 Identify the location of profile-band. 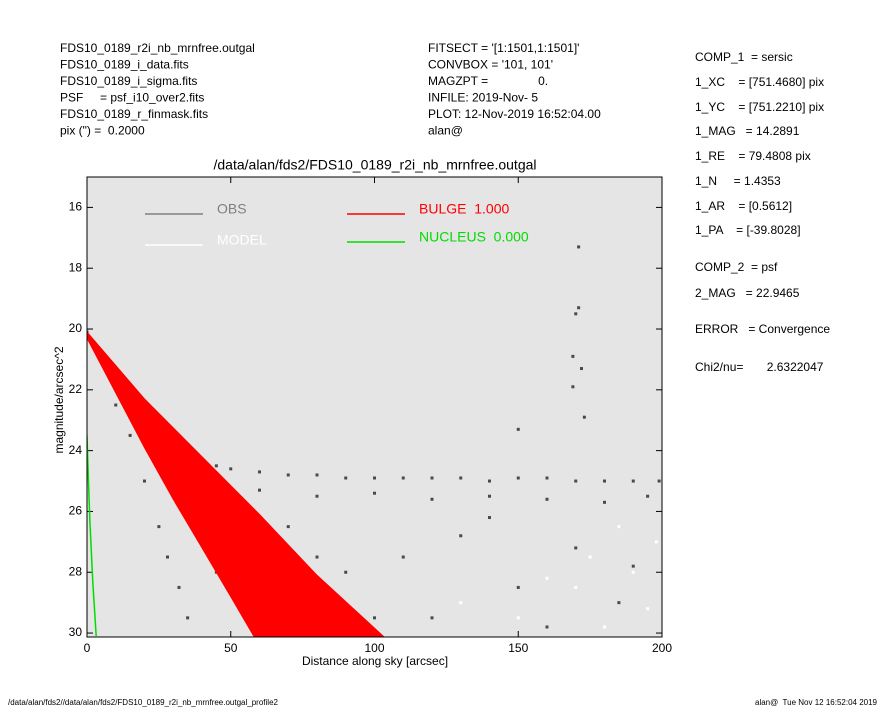
(236, 484).